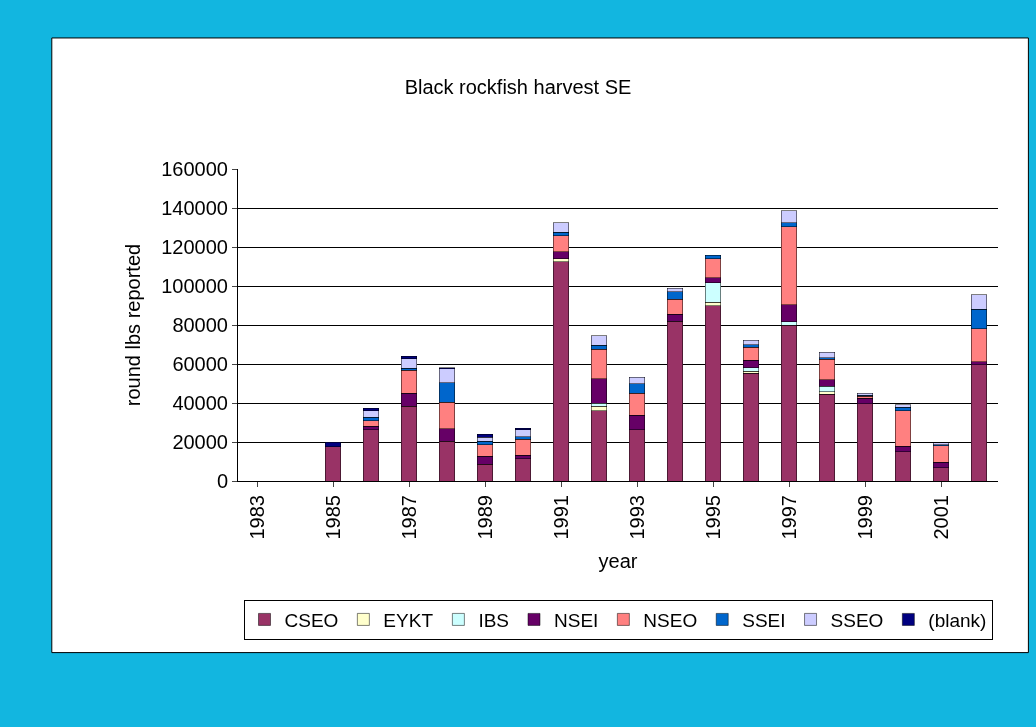 The image size is (1036, 727). What do you see at coordinates (518, 87) in the screenshot?
I see `chart-title: Black rockfish harvest SE` at bounding box center [518, 87].